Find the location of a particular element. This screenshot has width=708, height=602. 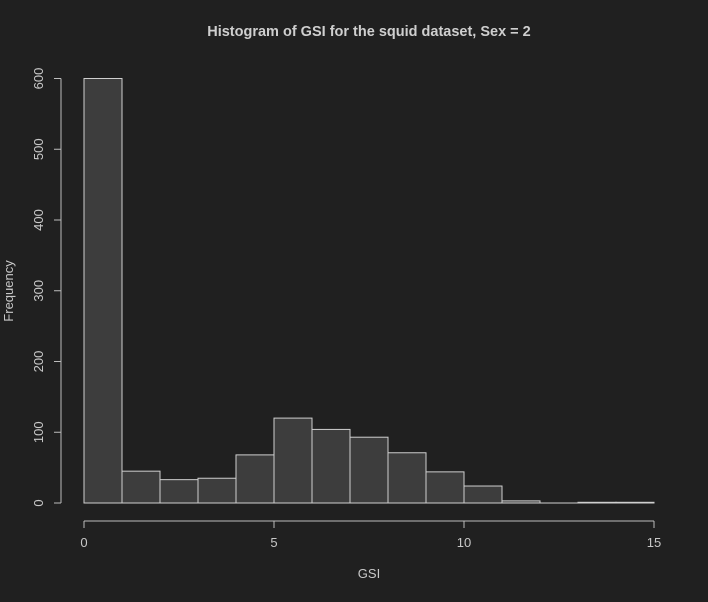

y-tick-label: 300 is located at coordinates (38, 291).